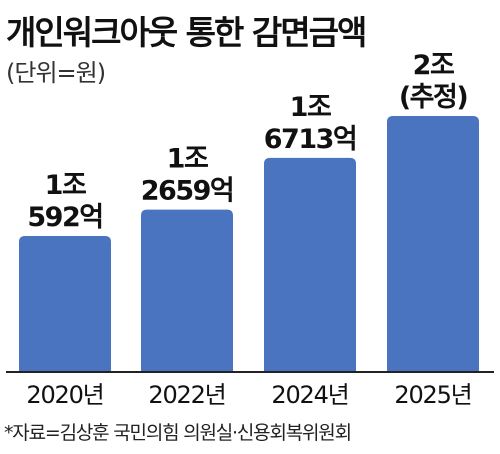 The width and height of the screenshot is (500, 454). I want to click on x-tick-label: 2024년, so click(309, 395).